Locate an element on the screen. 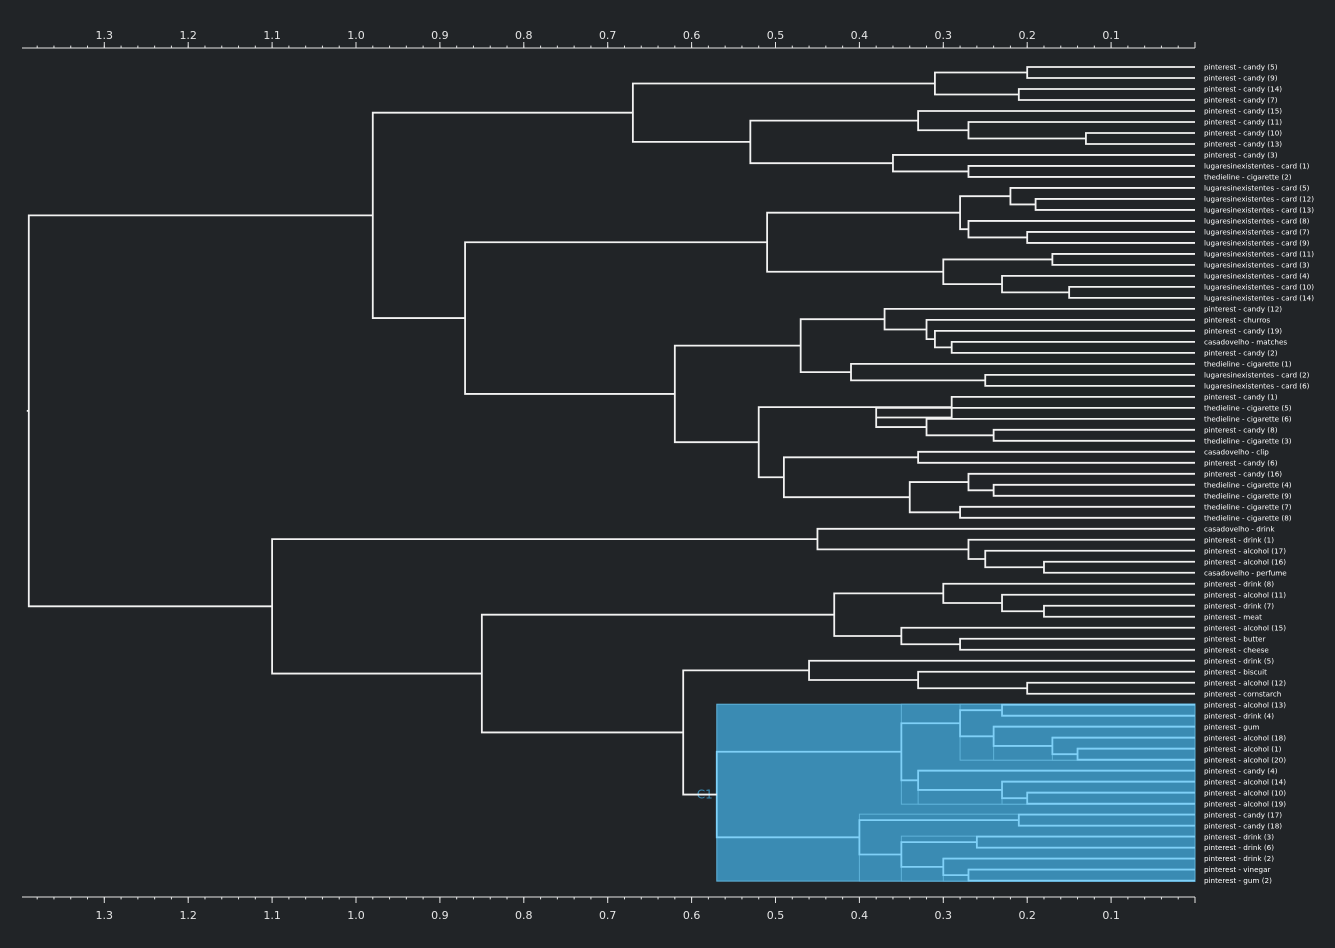 The image size is (1335, 948). leaf-label: casadovelho - clip is located at coordinates (1236, 451).